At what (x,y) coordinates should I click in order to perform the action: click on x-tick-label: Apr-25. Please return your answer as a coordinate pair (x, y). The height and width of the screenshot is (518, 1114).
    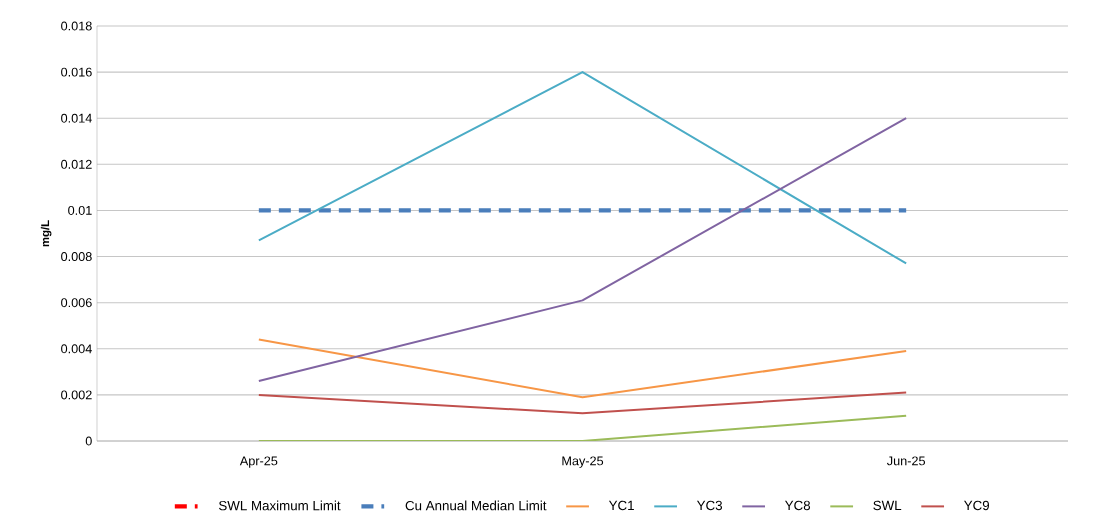
    Looking at the image, I should click on (258, 462).